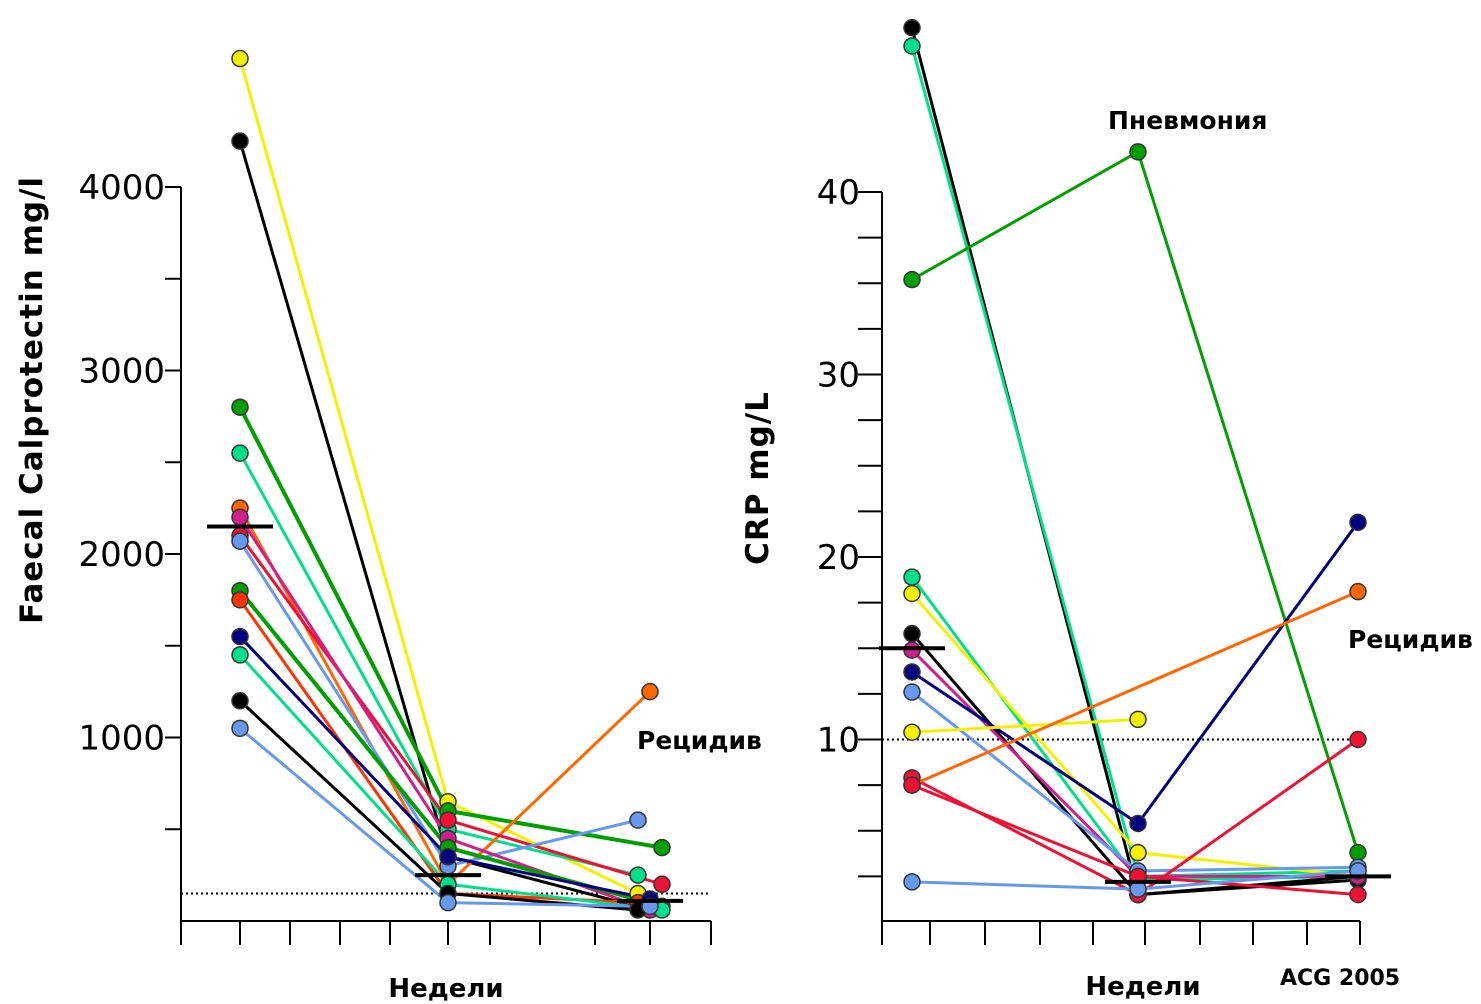  I want to click on right-y-ticks: 10 20 30 40, so click(849, 525).